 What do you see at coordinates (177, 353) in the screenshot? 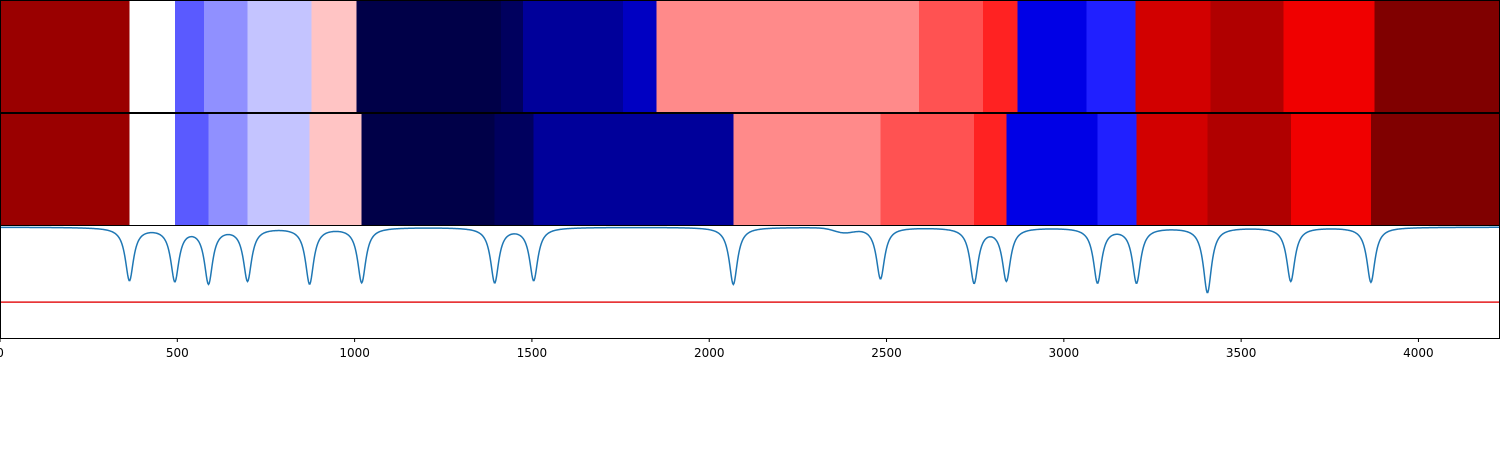
I see `x-tick-label: 500` at bounding box center [177, 353].